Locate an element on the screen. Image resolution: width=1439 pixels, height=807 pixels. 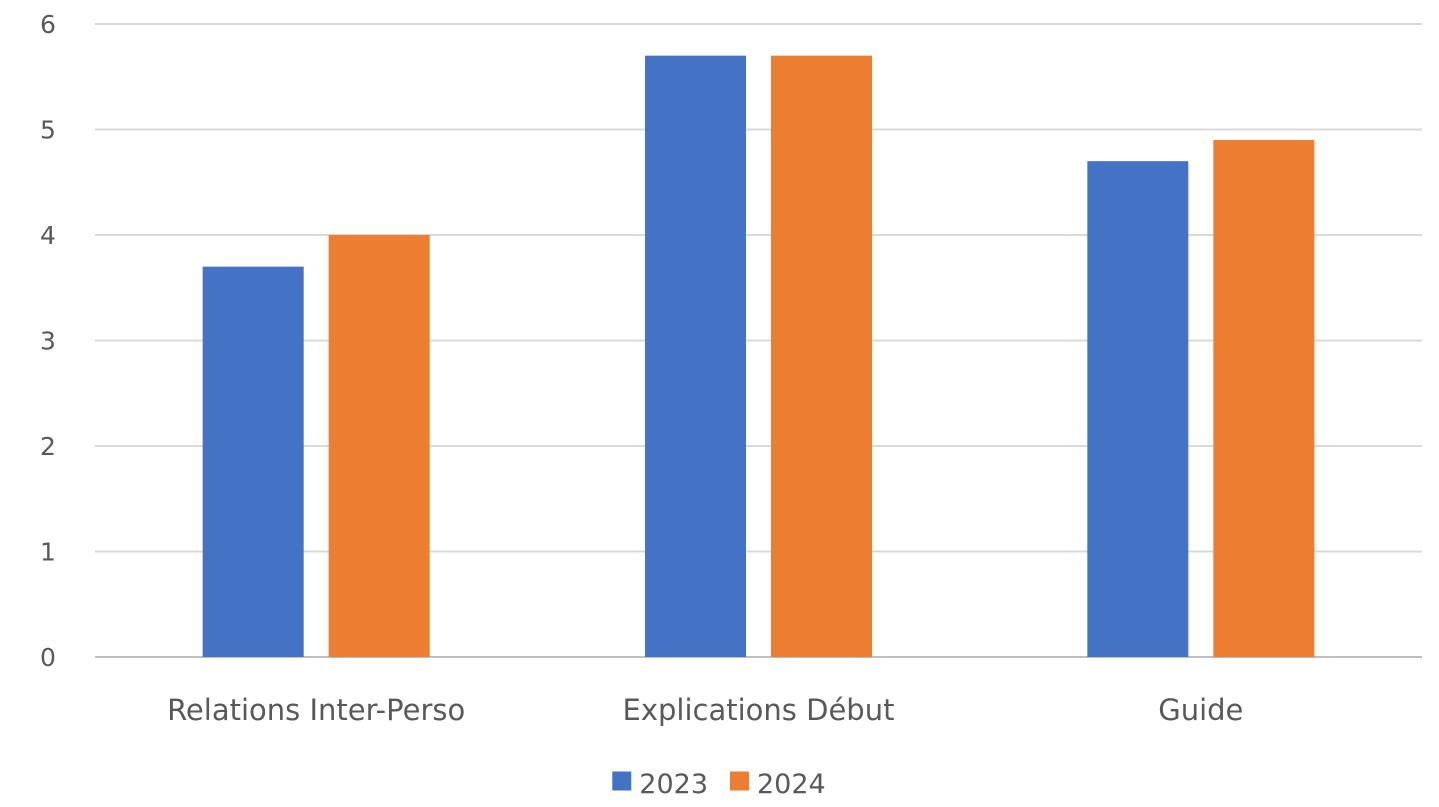
x-category-label: Guide is located at coordinates (1200, 710).